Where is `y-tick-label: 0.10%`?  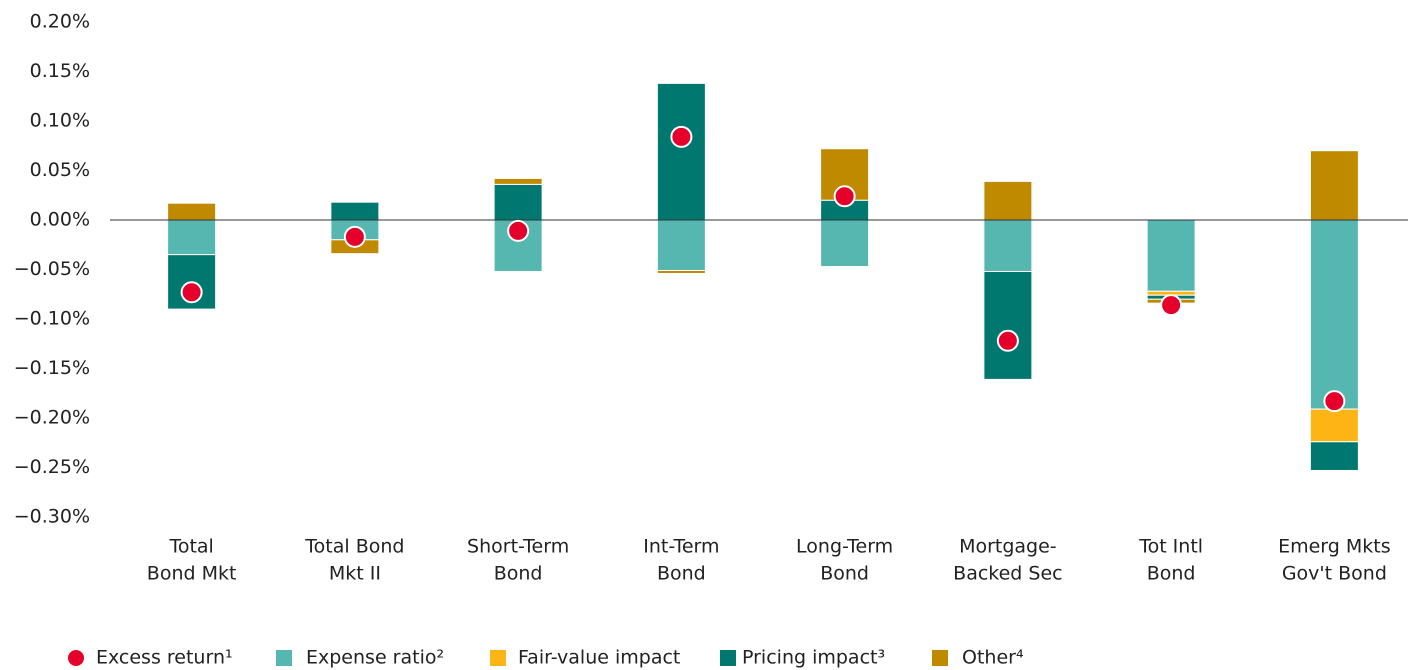
y-tick-label: 0.10% is located at coordinates (60, 121).